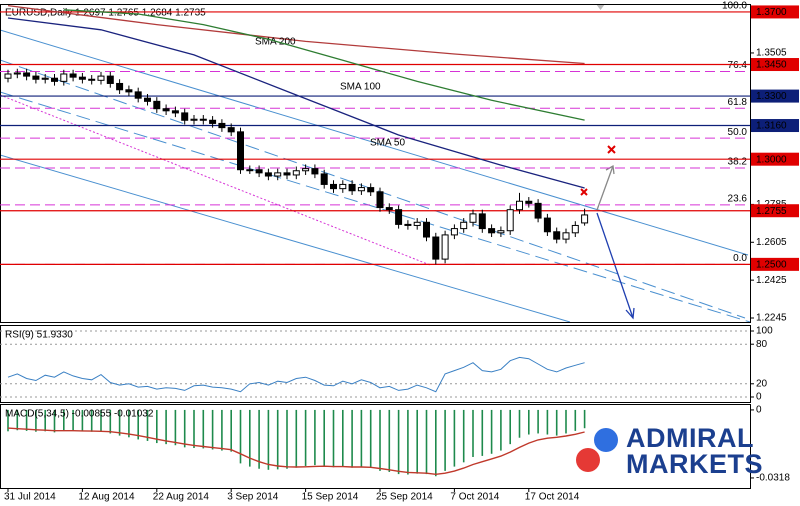  What do you see at coordinates (600, 7) in the screenshot?
I see `scroll-marker` at bounding box center [600, 7].